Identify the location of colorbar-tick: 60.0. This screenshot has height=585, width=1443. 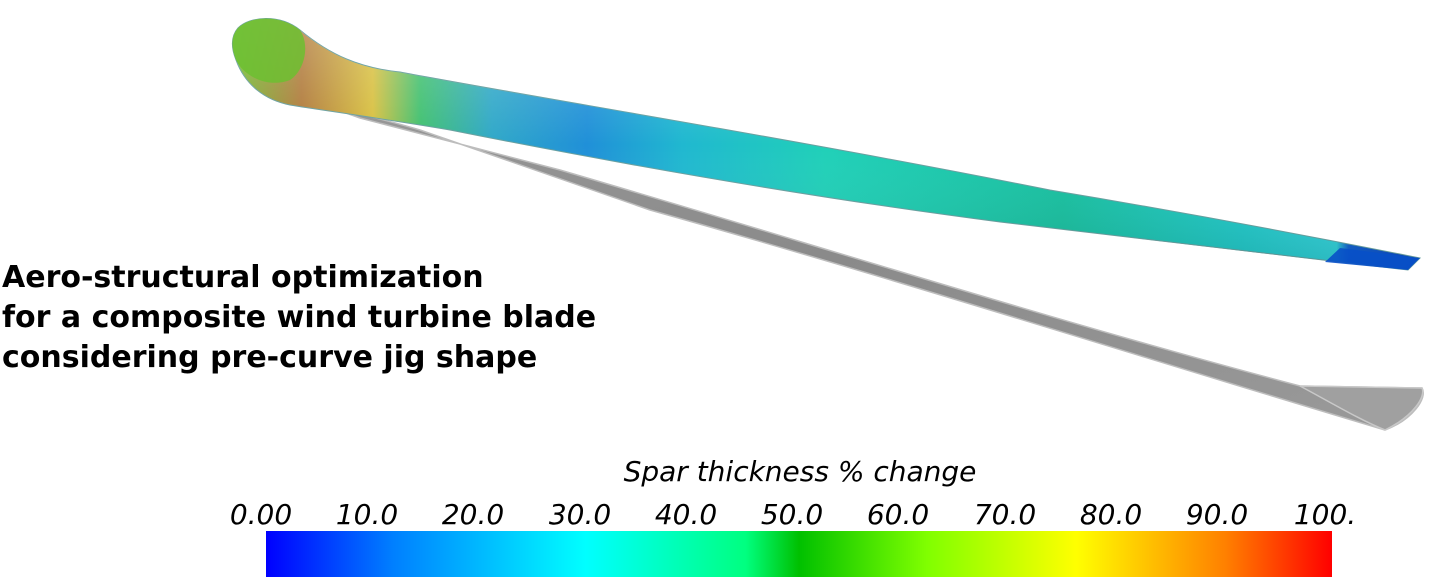
(898, 514).